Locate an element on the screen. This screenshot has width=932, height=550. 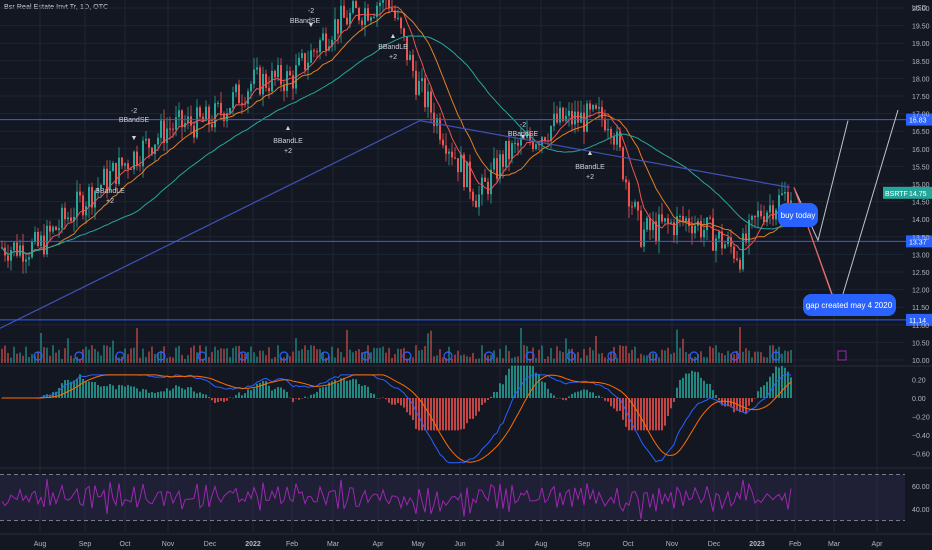
price-tick-label: 17.50 is located at coordinates (921, 97).